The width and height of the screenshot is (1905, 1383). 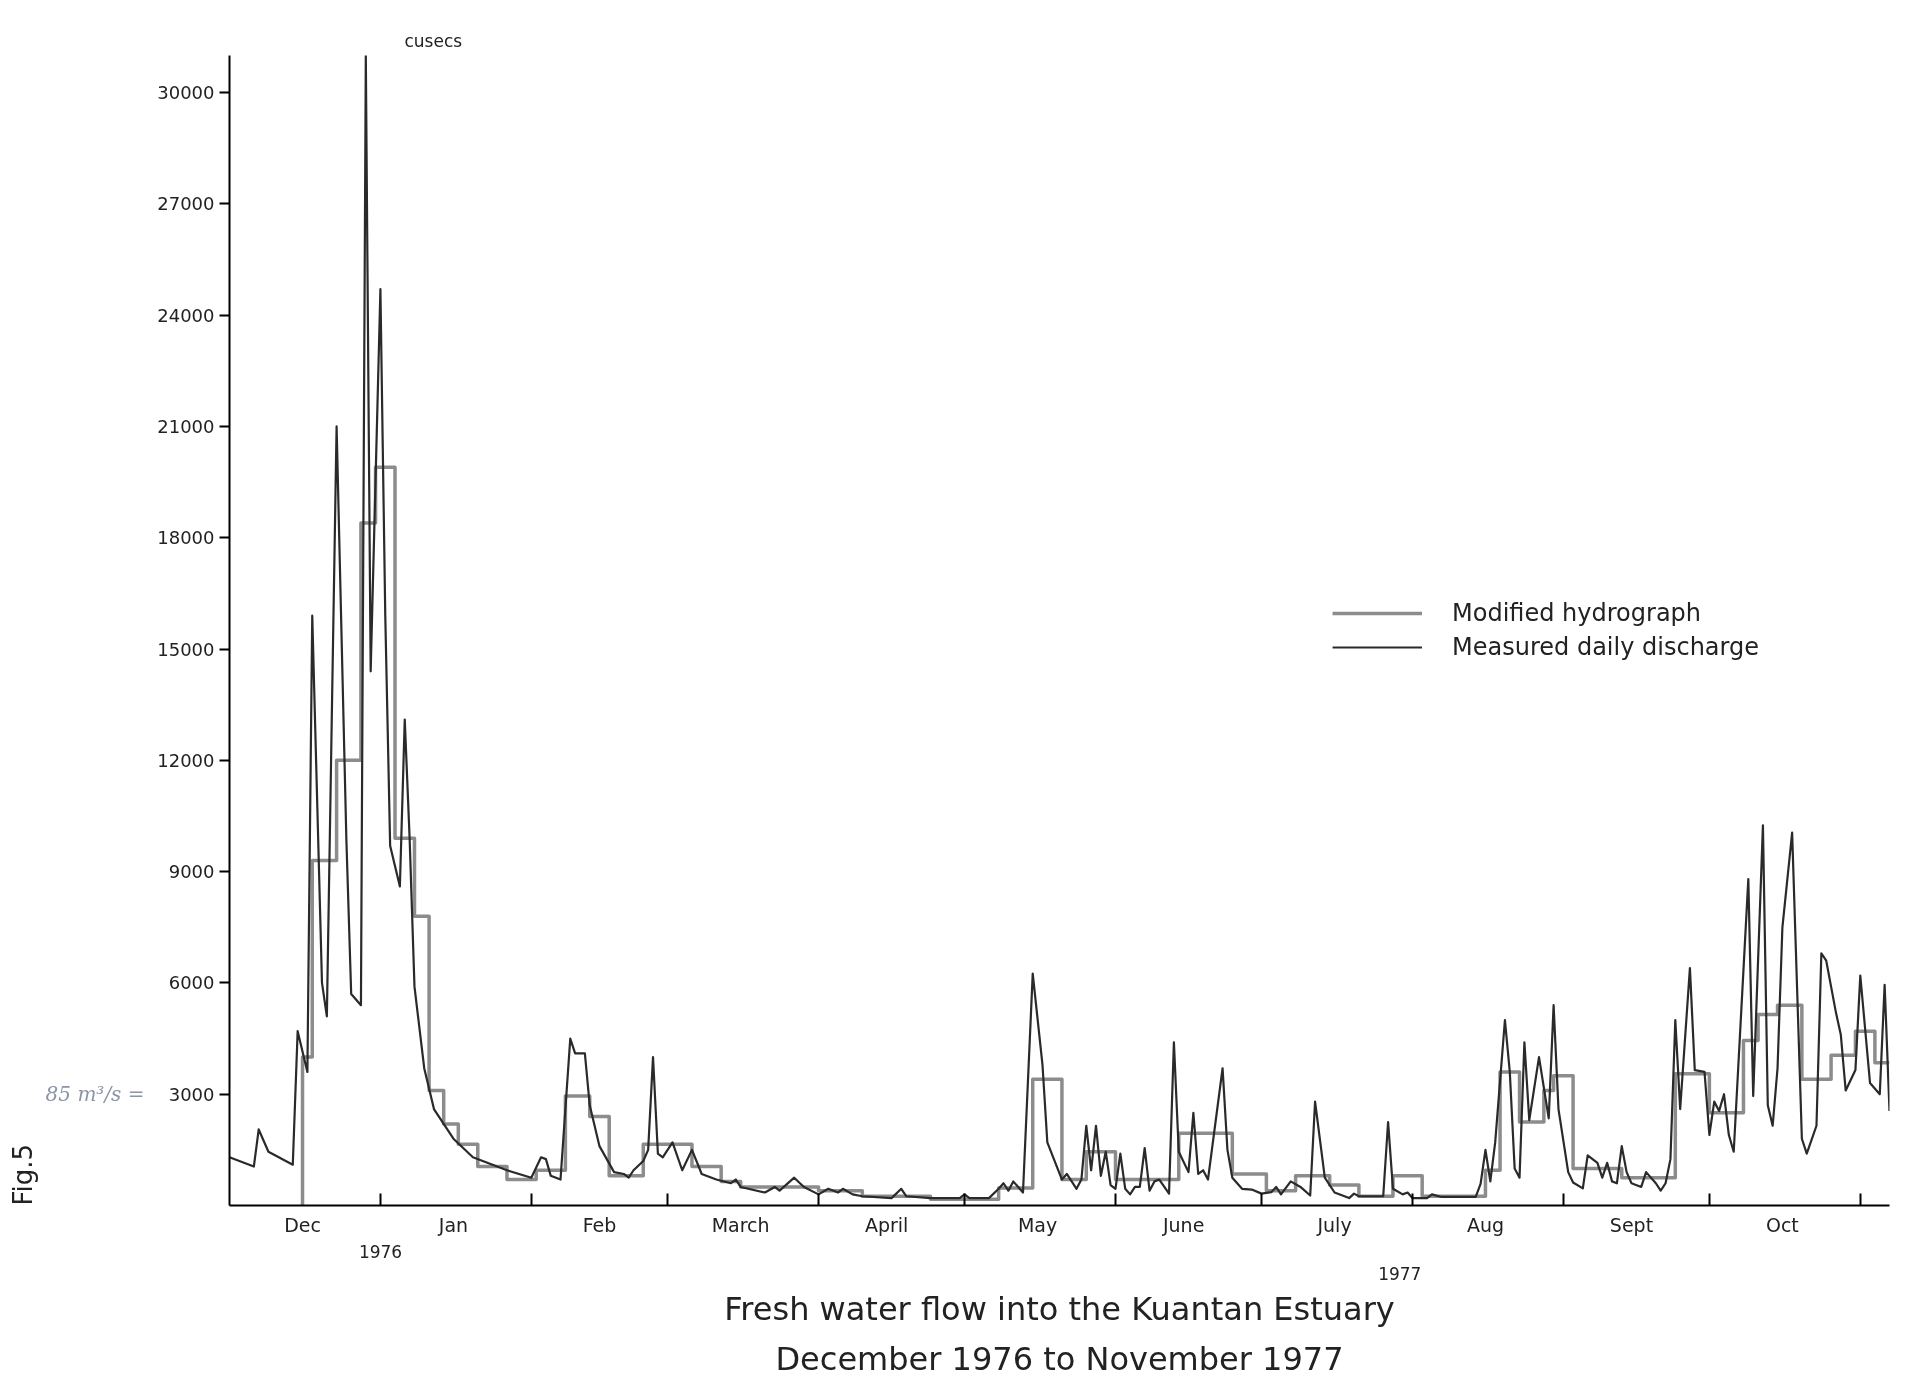 What do you see at coordinates (433, 40) in the screenshot?
I see `y-axis-title: cusecs` at bounding box center [433, 40].